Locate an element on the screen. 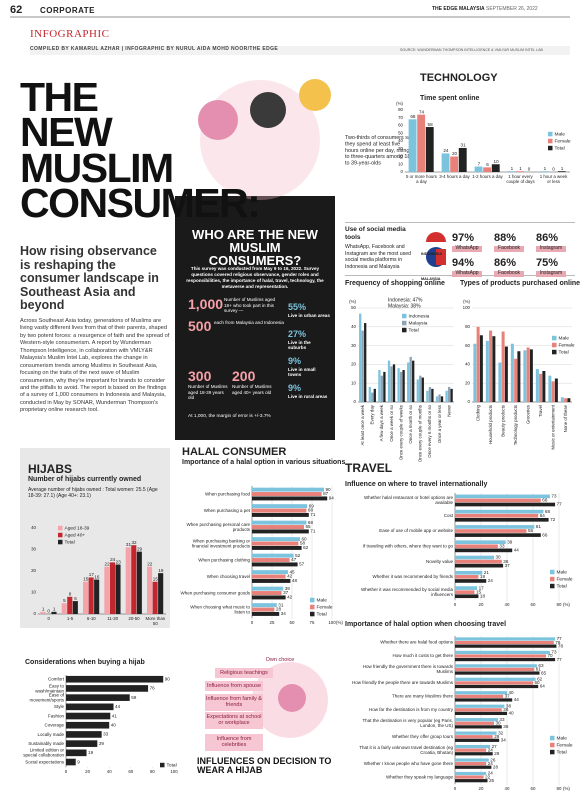  social-value: 97% is located at coordinates (463, 238).